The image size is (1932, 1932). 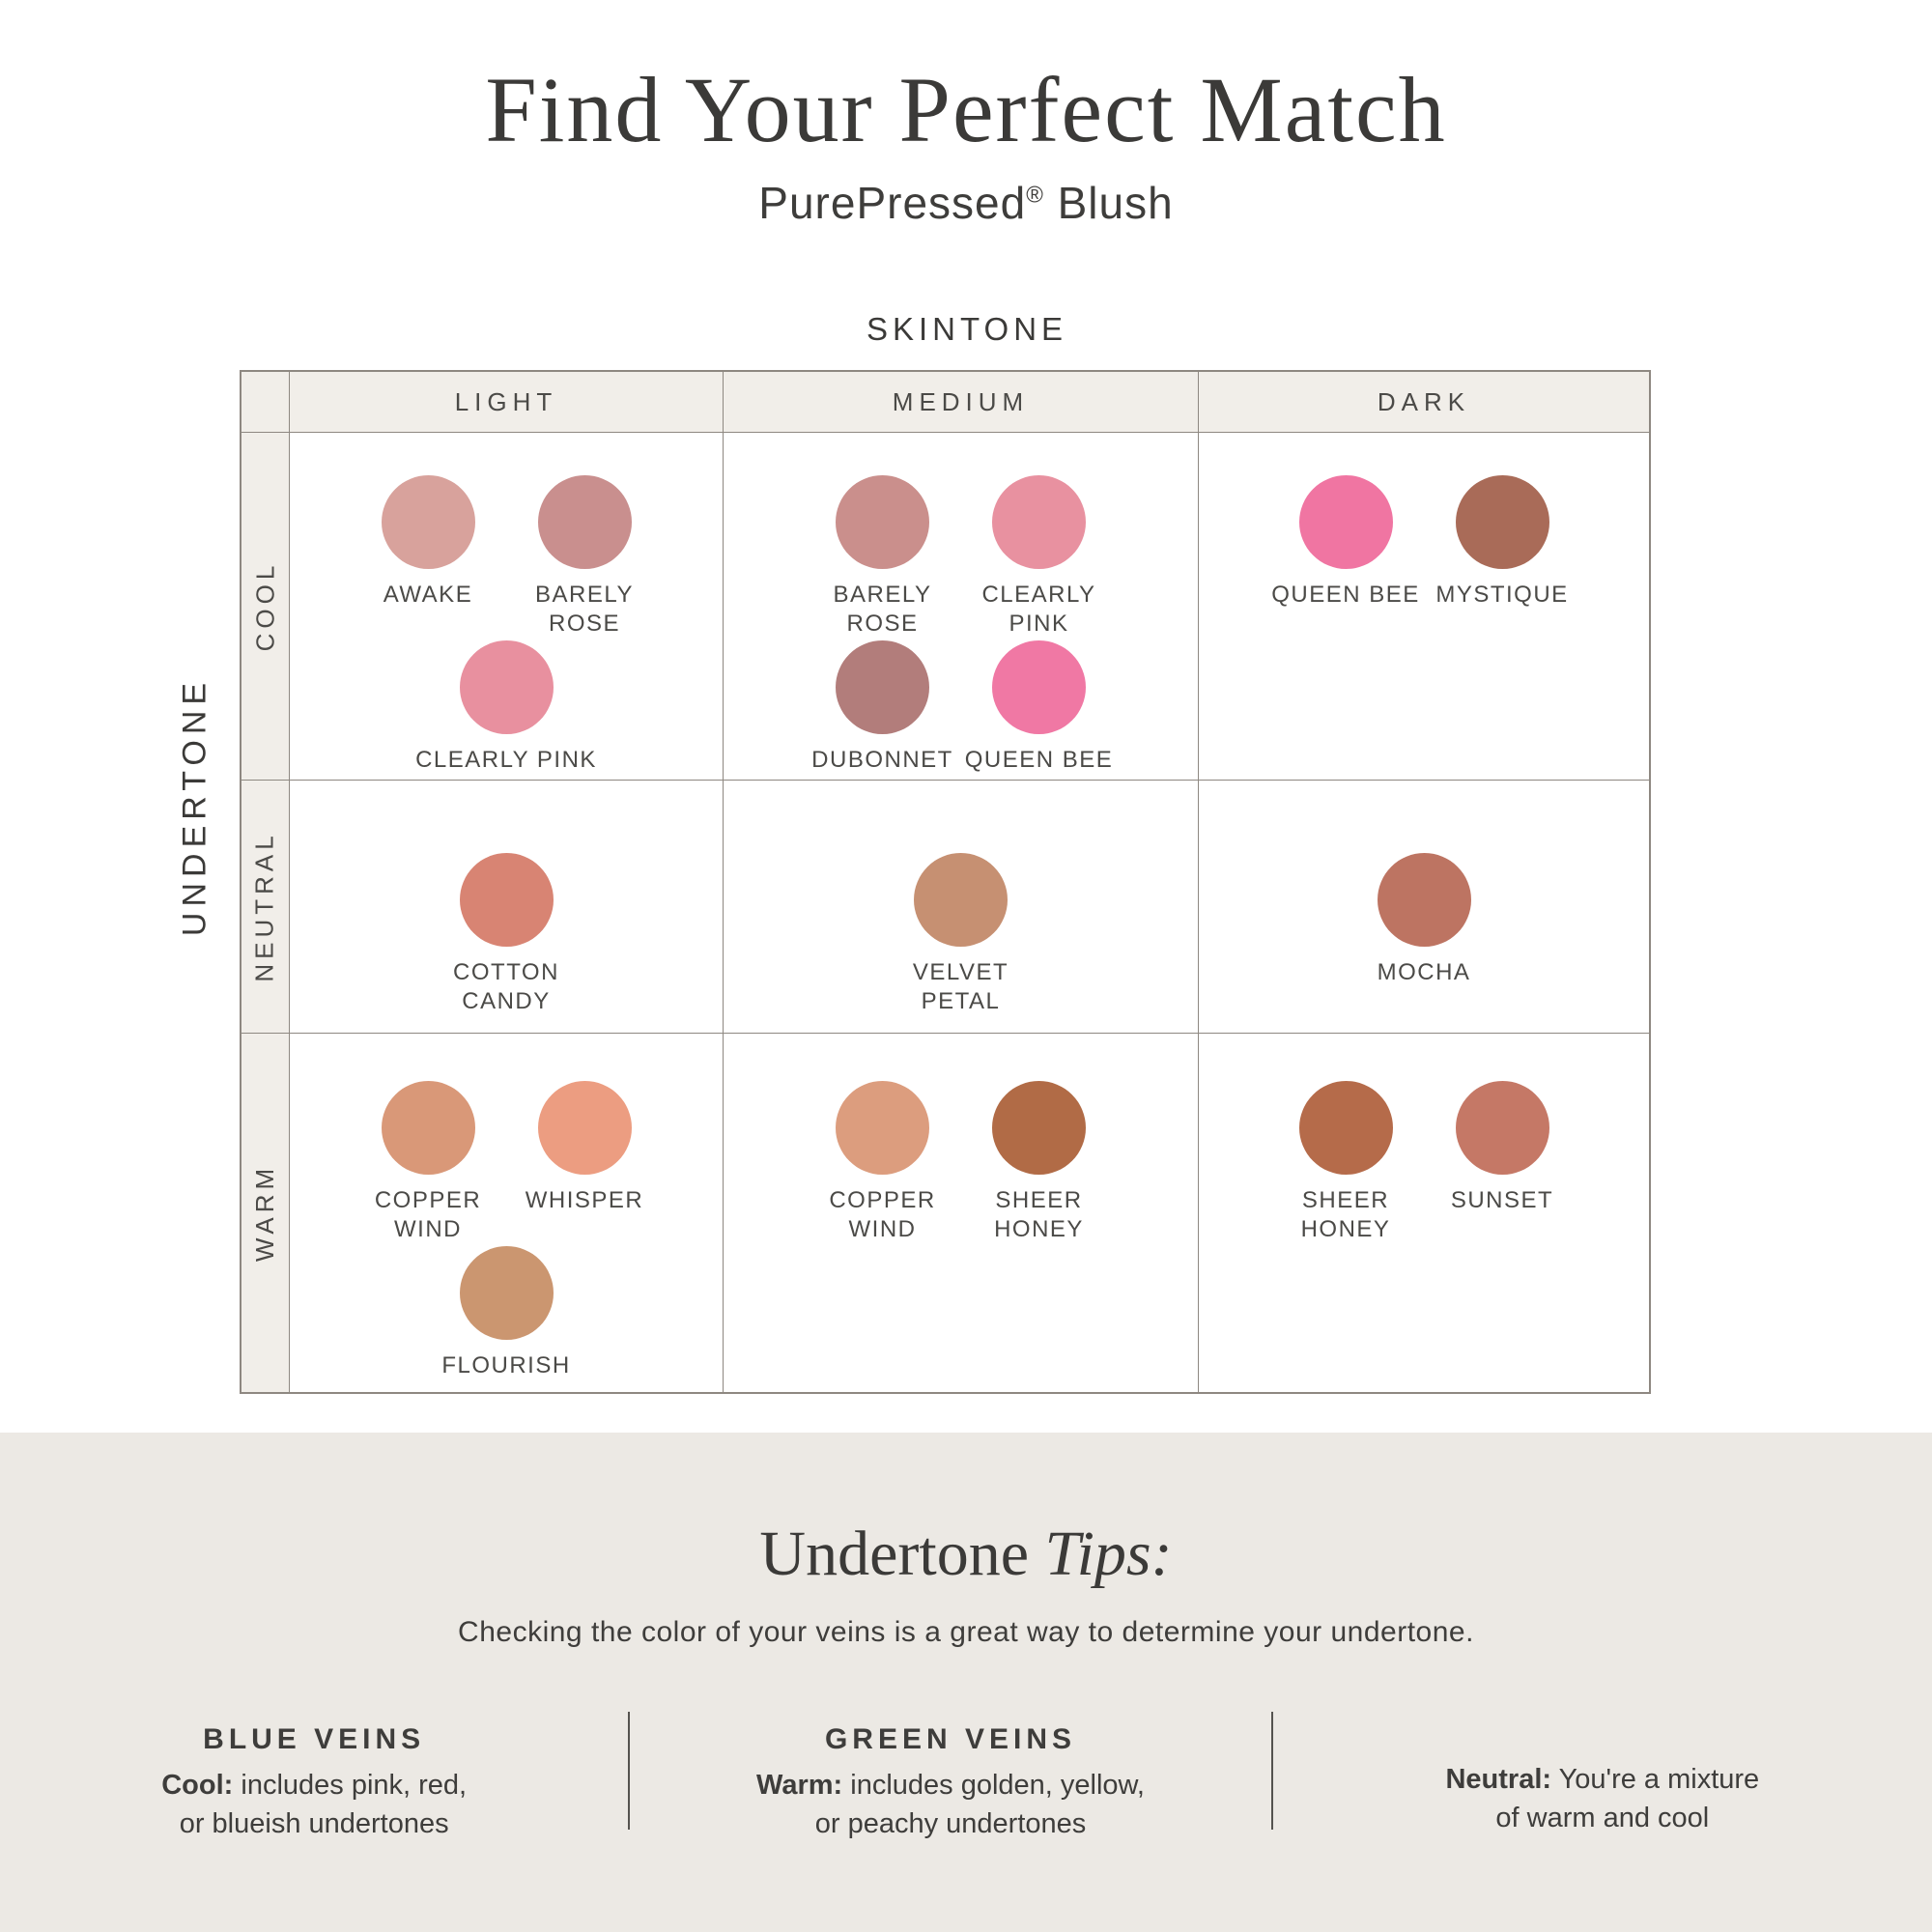 What do you see at coordinates (1502, 522) in the screenshot?
I see `swatch-circle-mystique` at bounding box center [1502, 522].